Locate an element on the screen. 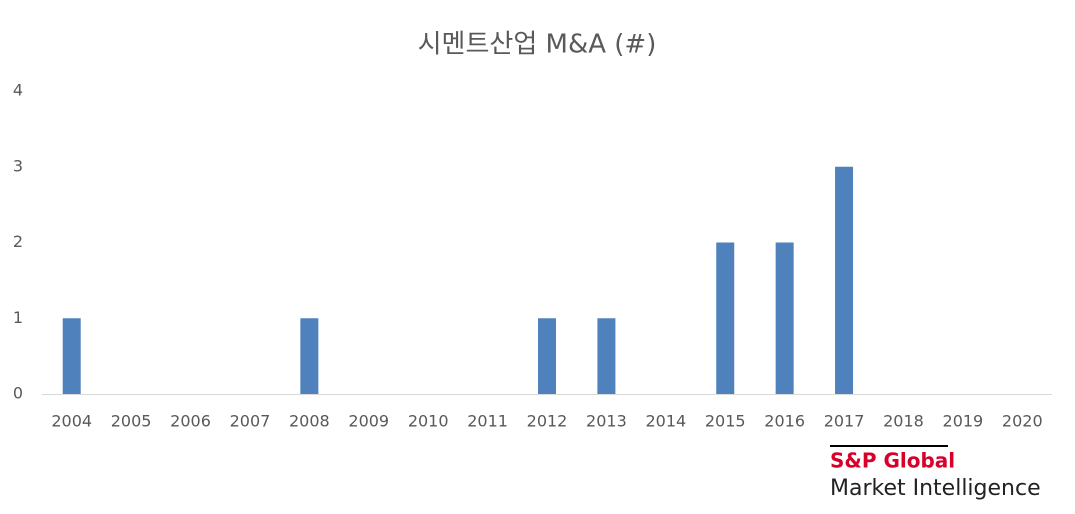 The height and width of the screenshot is (514, 1075). x-tick-label: 2013 is located at coordinates (606, 421).